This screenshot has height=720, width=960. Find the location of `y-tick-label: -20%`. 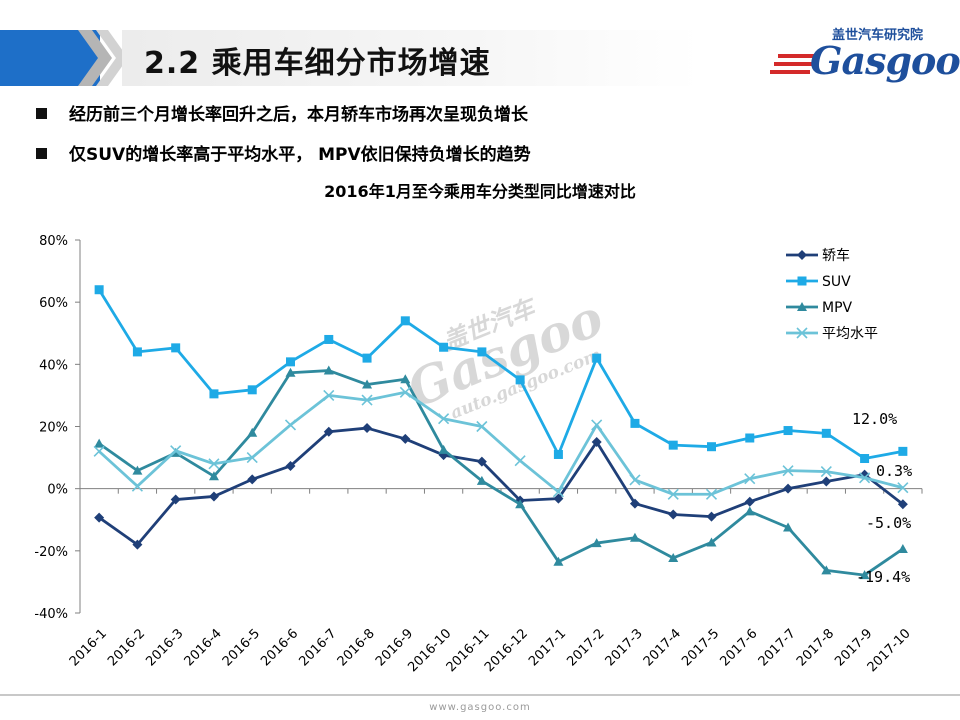

y-tick-label: -20% is located at coordinates (51, 552).